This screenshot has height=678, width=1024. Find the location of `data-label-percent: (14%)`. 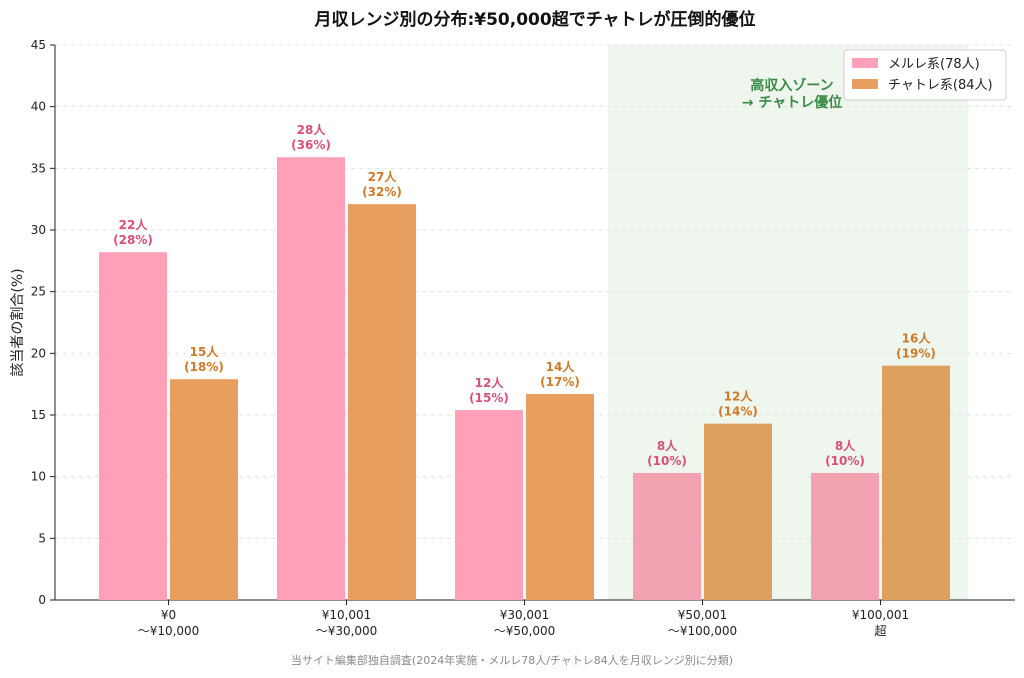

data-label-percent: (14%) is located at coordinates (738, 412).